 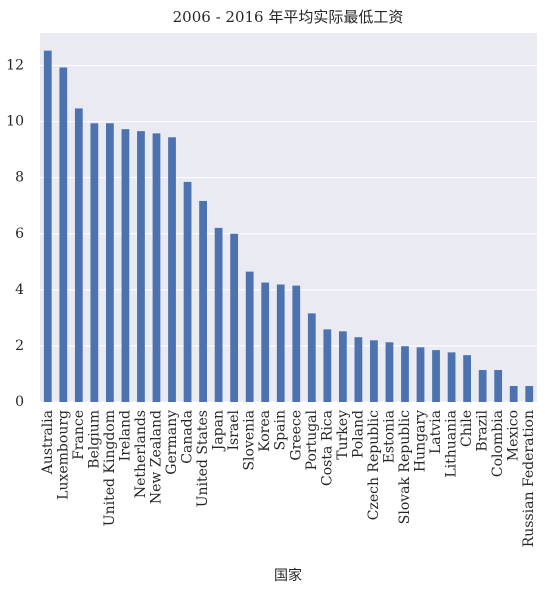 What do you see at coordinates (436, 432) in the screenshot?
I see `x-tick-label: Latvia` at bounding box center [436, 432].